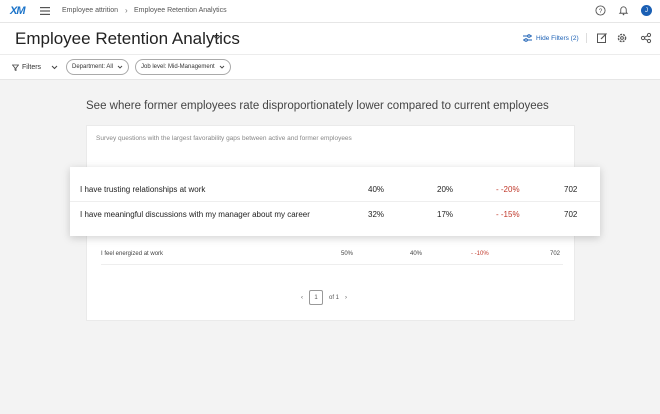  What do you see at coordinates (622, 38) in the screenshot?
I see `settings-icon` at bounding box center [622, 38].